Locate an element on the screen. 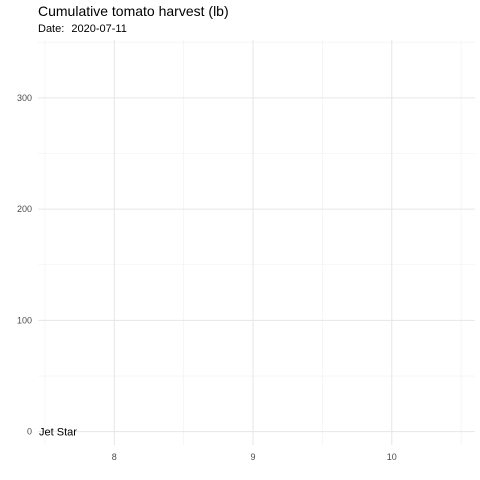  subtitle-date: 2020-07-11 is located at coordinates (98, 29).